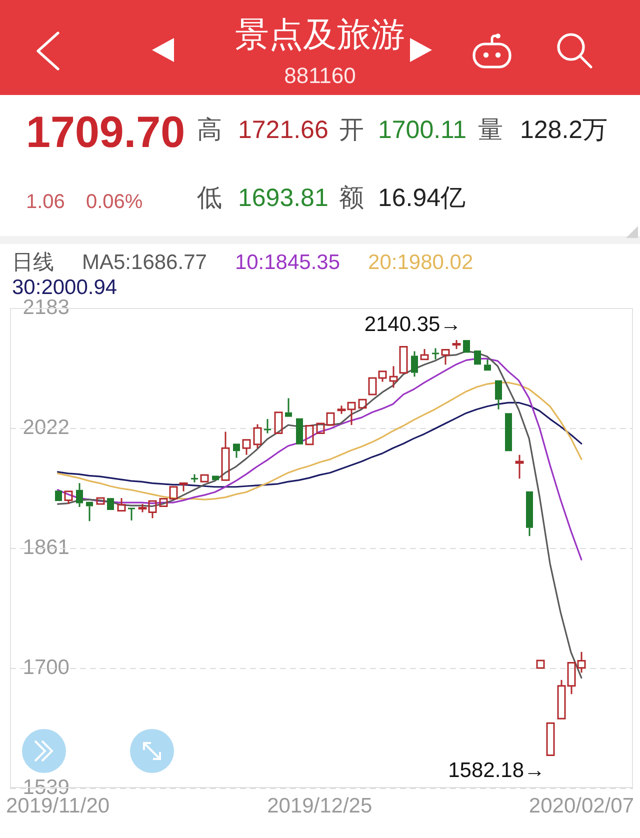 The image size is (640, 838). What do you see at coordinates (58, 806) in the screenshot?
I see `x-tick-label: 2019/11/20` at bounding box center [58, 806].